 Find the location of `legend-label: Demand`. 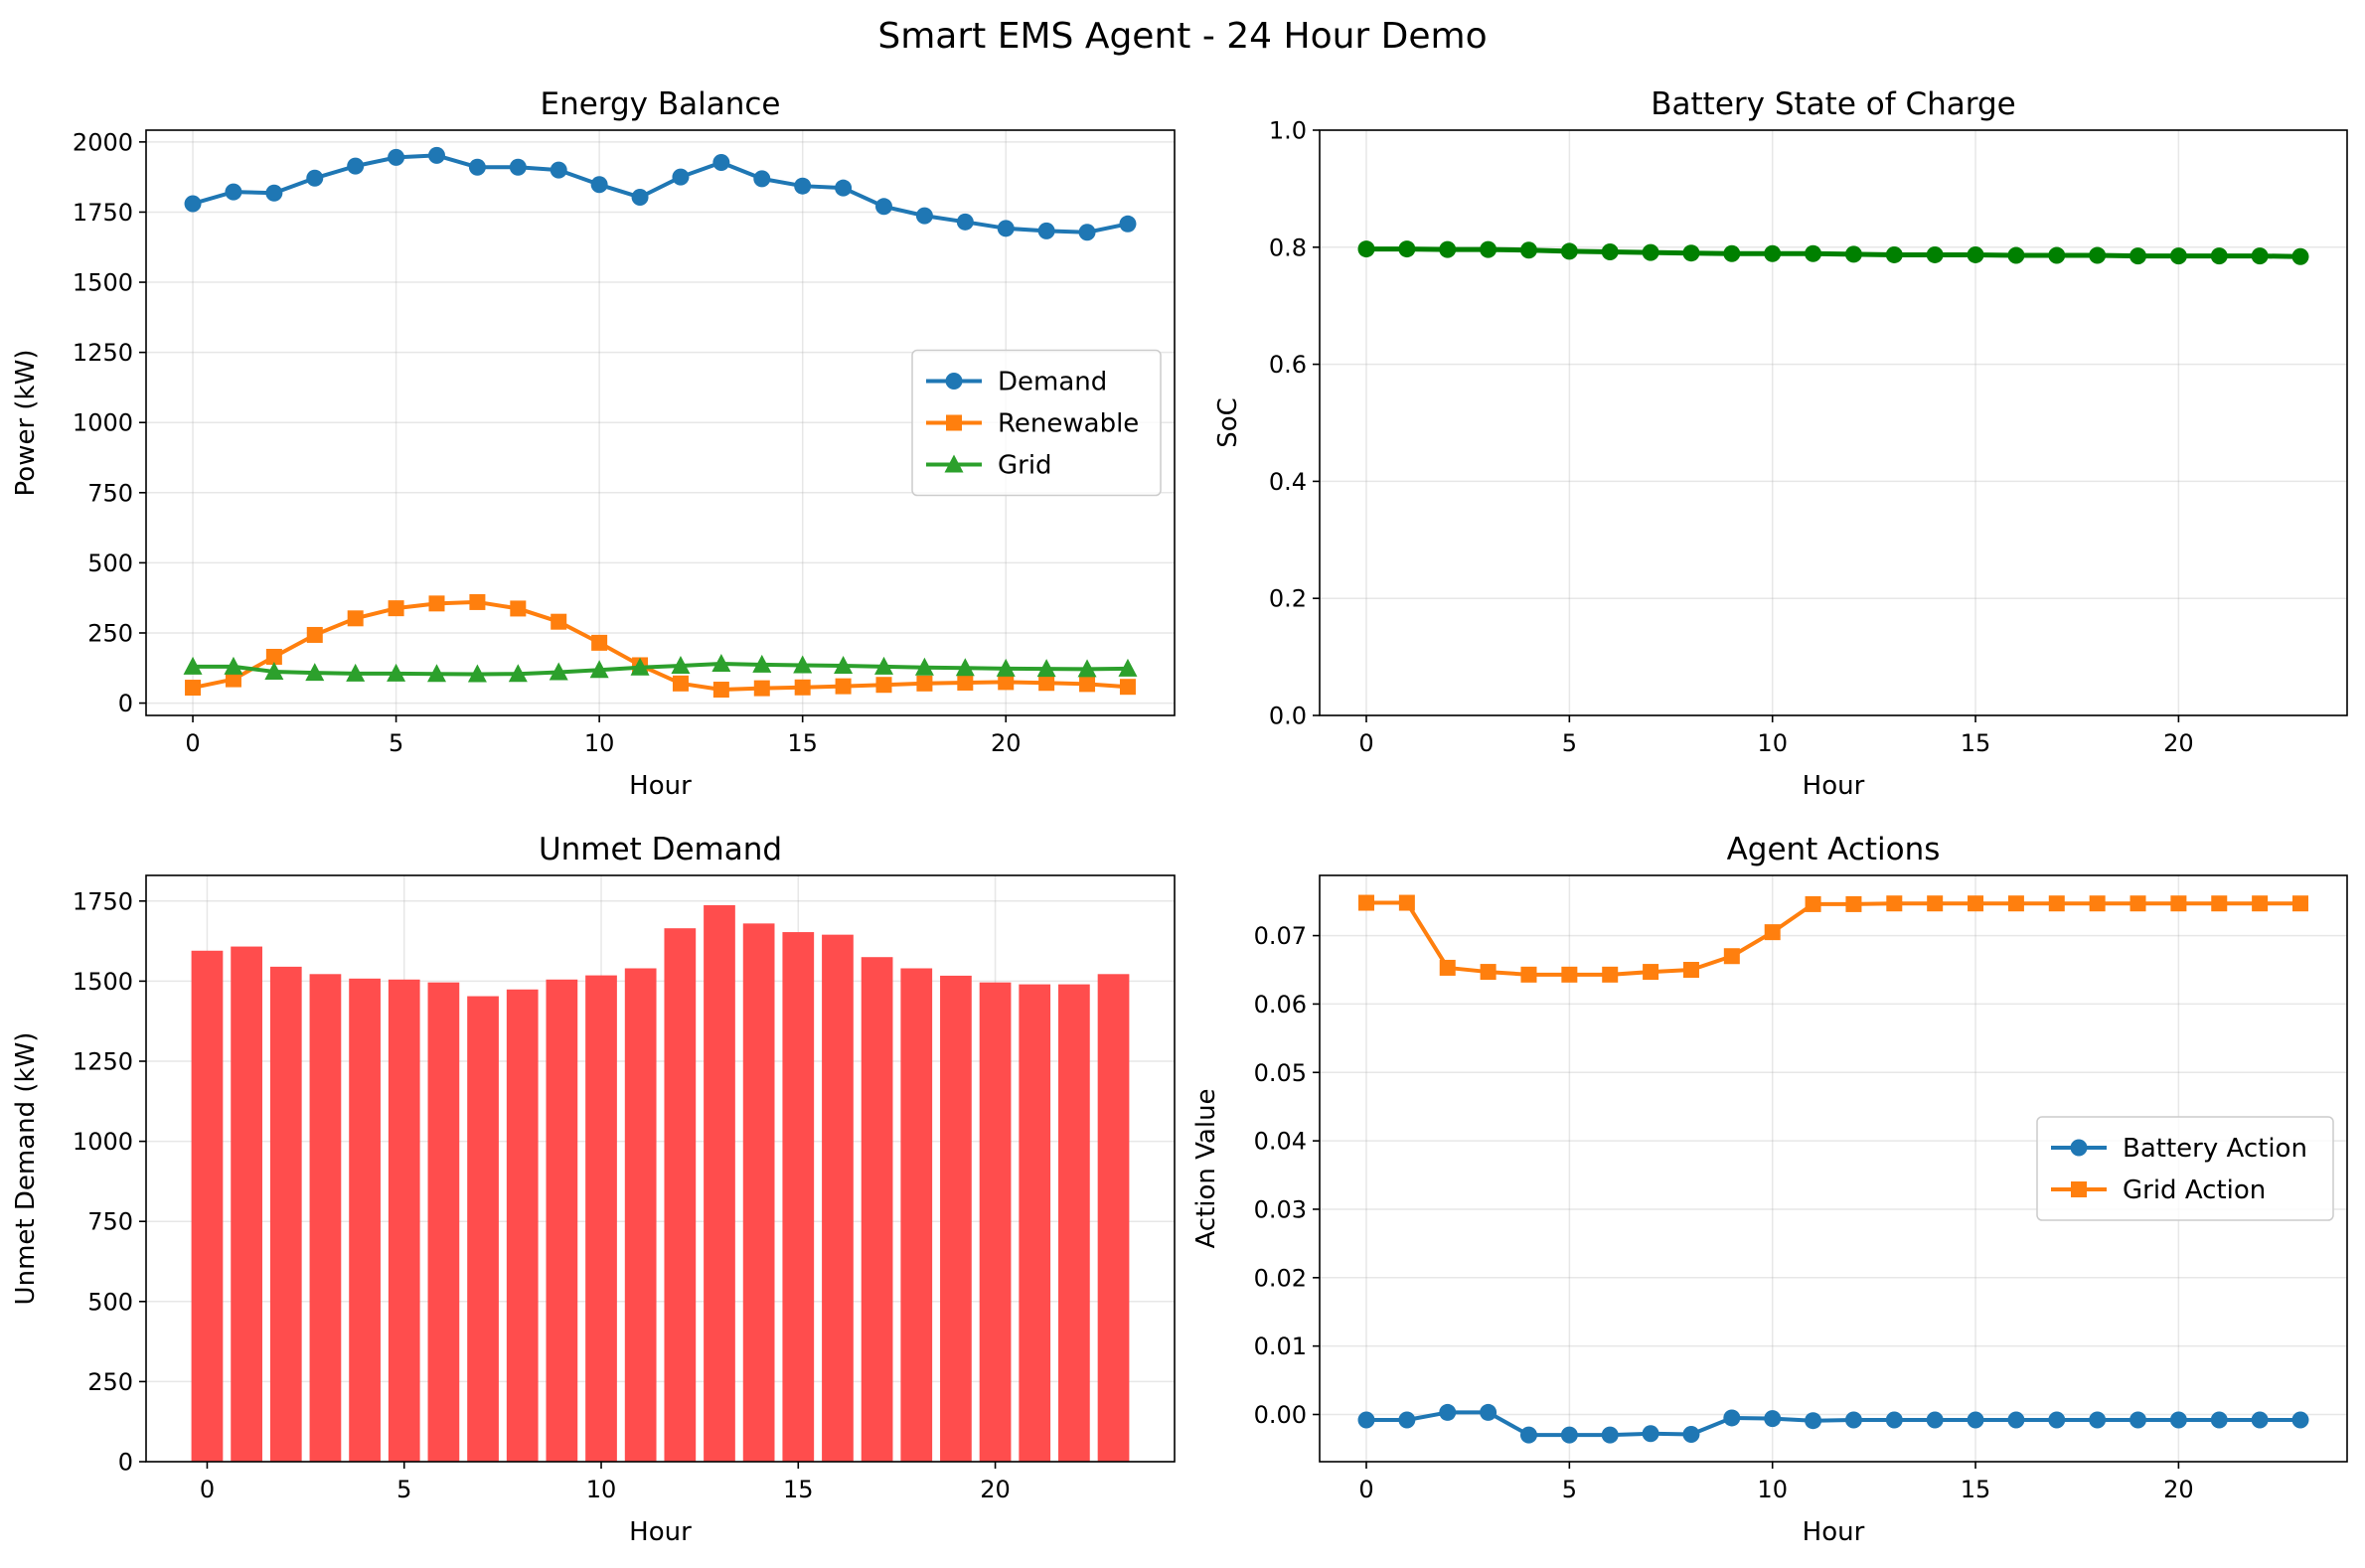

legend-label: Demand is located at coordinates (1053, 382).